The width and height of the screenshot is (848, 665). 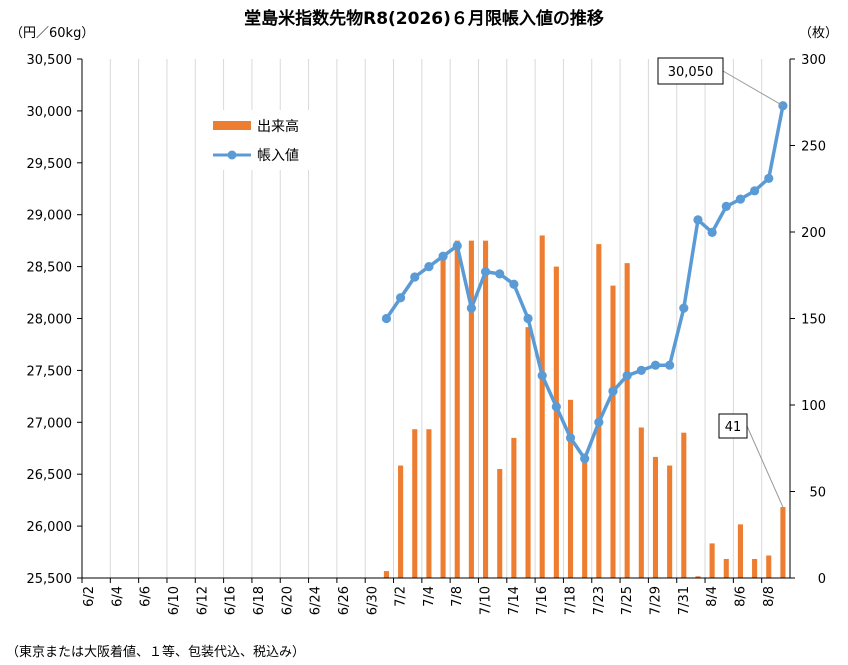 What do you see at coordinates (231, 600) in the screenshot?
I see `x-tick-label: 6/16` at bounding box center [231, 600].